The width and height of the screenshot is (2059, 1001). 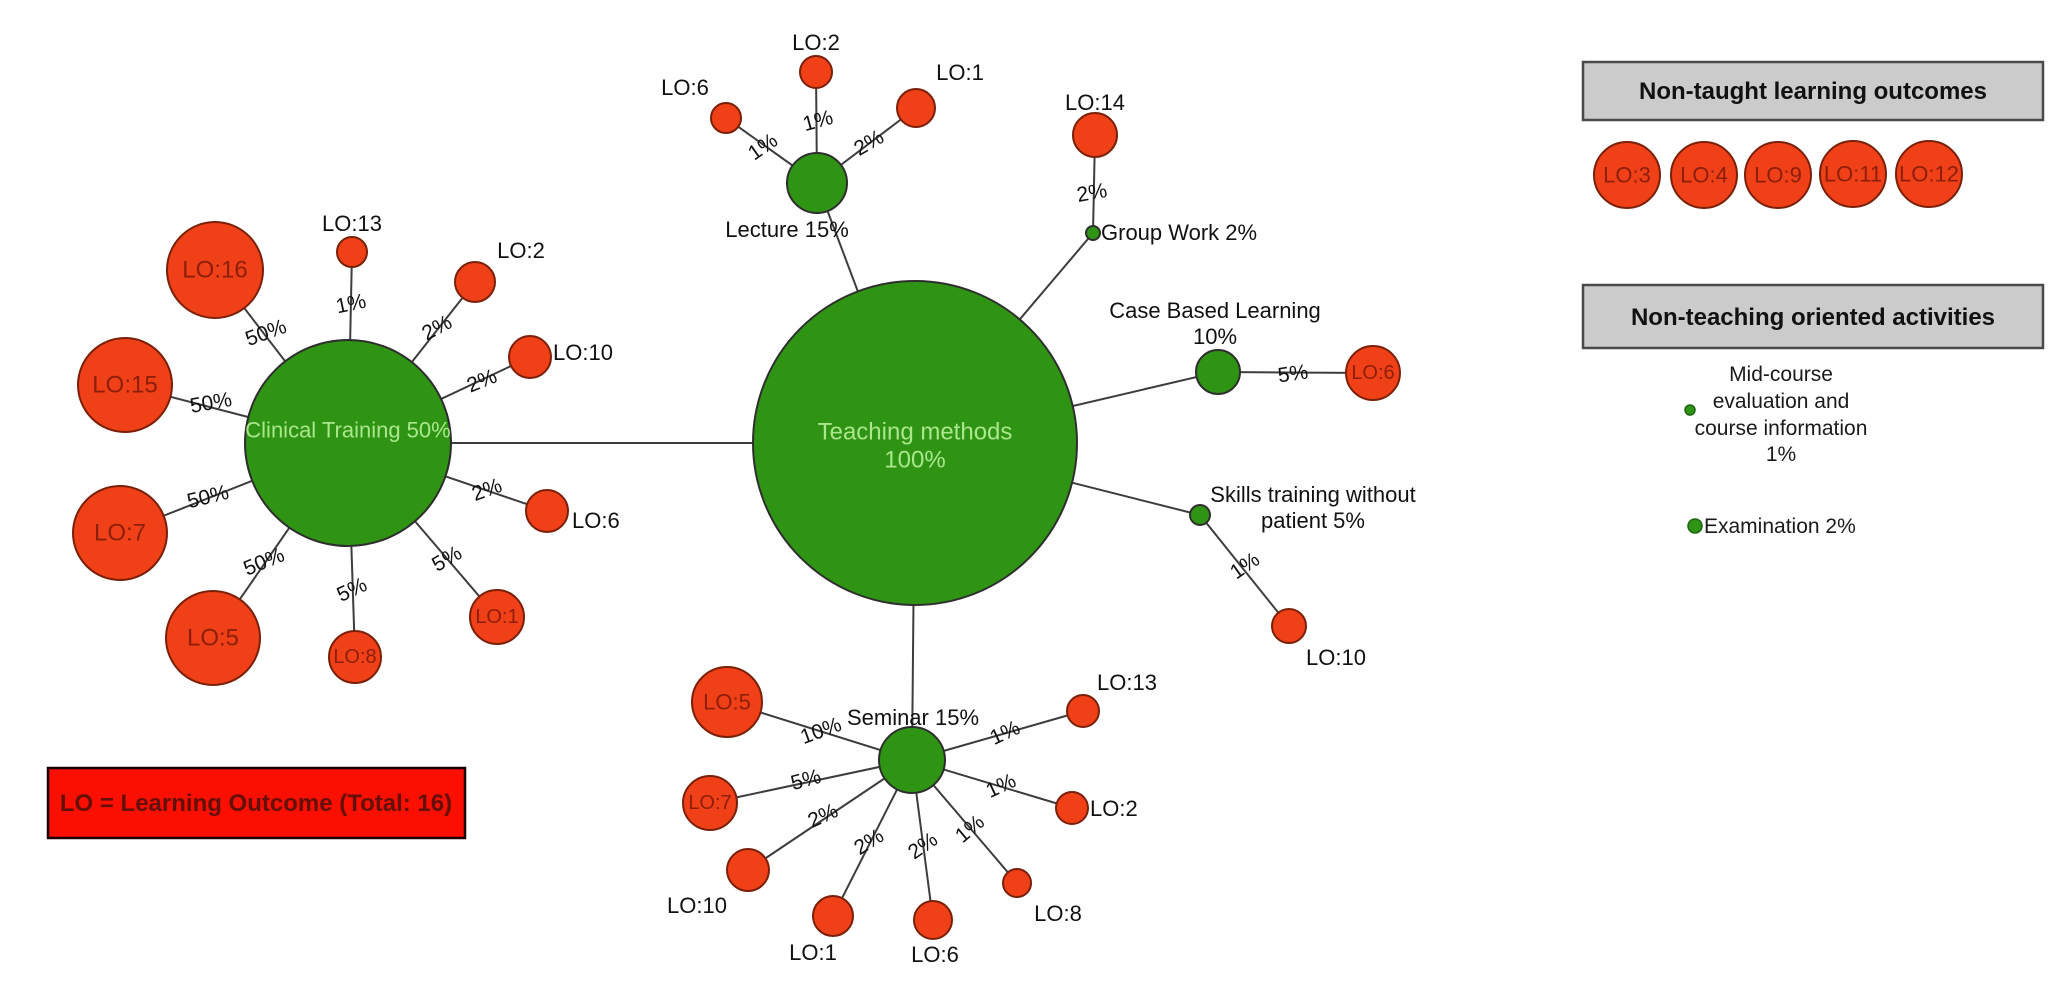 What do you see at coordinates (915, 432) in the screenshot?
I see `node-label-teaching-methods-line1: Teaching methods` at bounding box center [915, 432].